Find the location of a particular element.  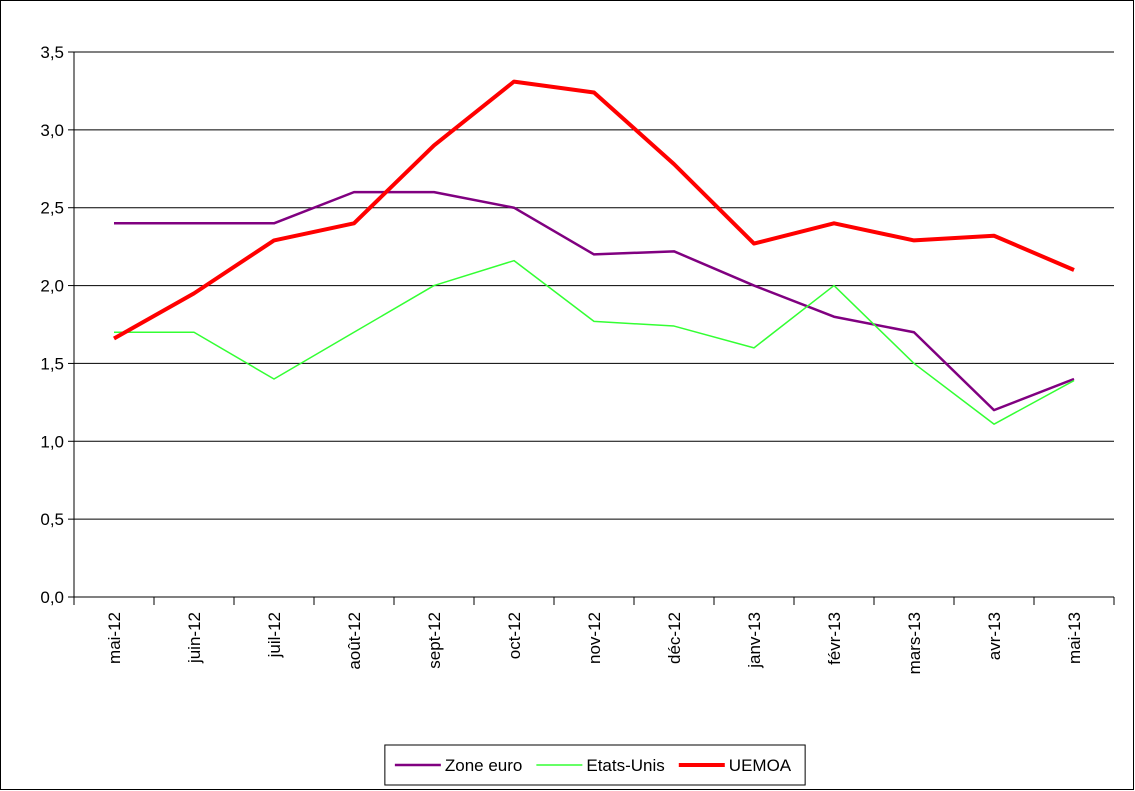

y-tick-label: 2,0 is located at coordinates (52, 286).